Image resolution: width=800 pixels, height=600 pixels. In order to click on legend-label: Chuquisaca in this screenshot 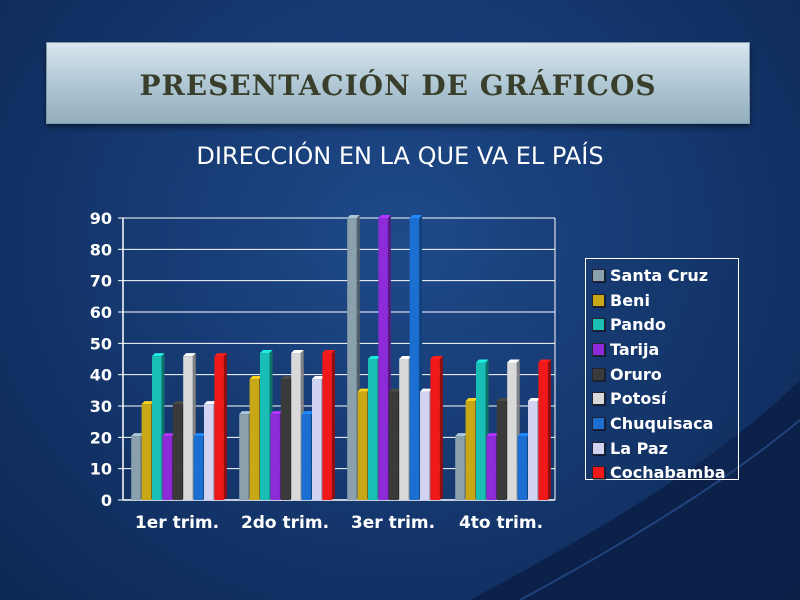, I will do `click(662, 423)`.